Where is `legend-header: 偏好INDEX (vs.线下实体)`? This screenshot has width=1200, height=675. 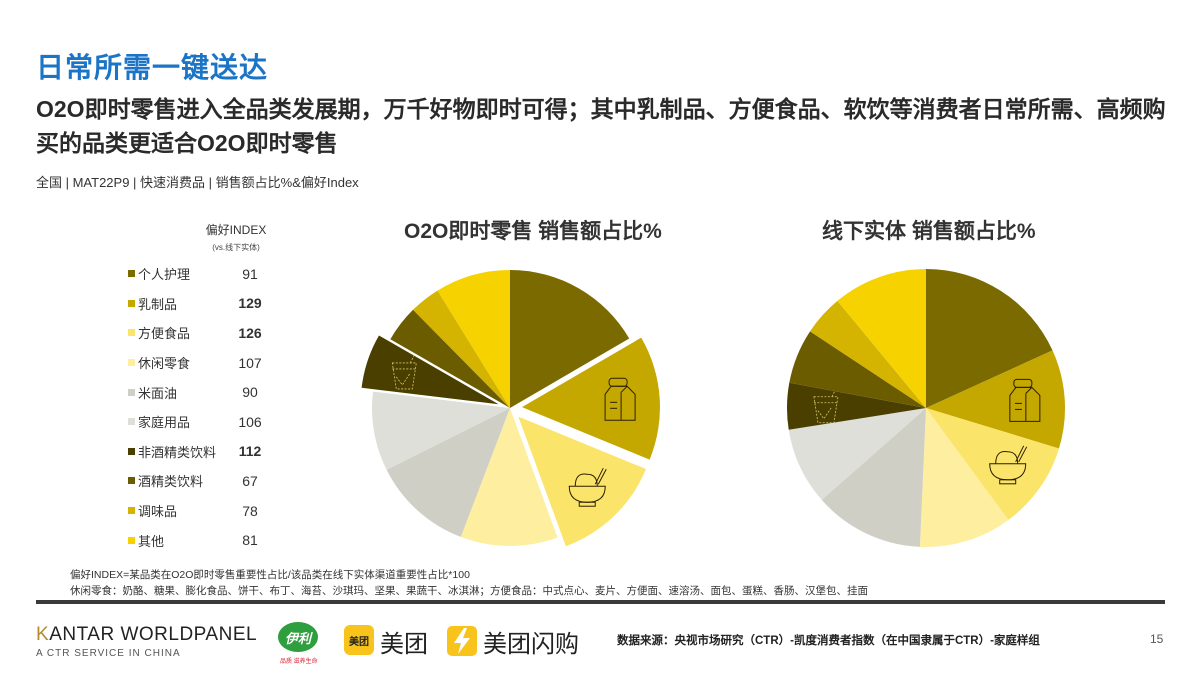
legend-header: 偏好INDEX (vs.线下实体) is located at coordinates (236, 237).